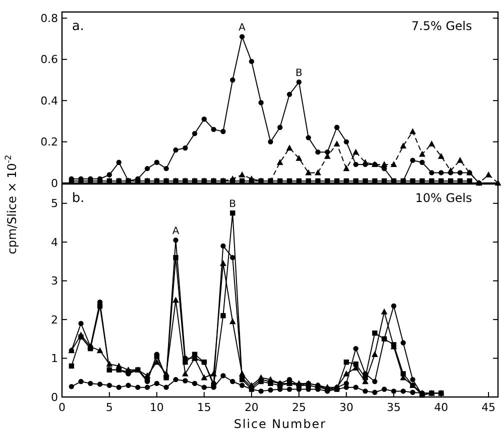  I want to click on annotation: a., so click(78, 26).